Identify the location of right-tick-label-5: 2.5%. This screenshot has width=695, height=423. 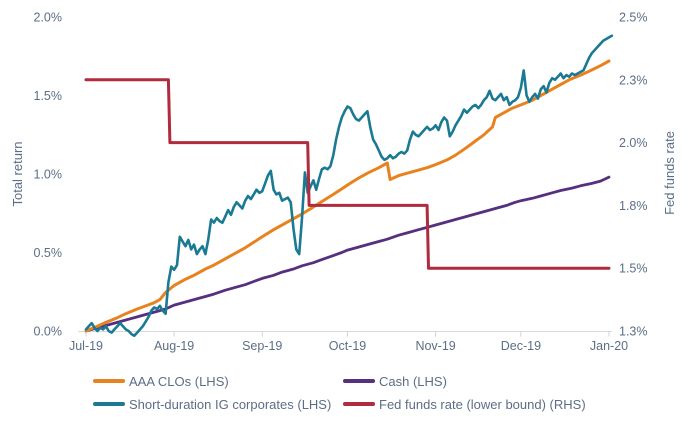
(633, 18).